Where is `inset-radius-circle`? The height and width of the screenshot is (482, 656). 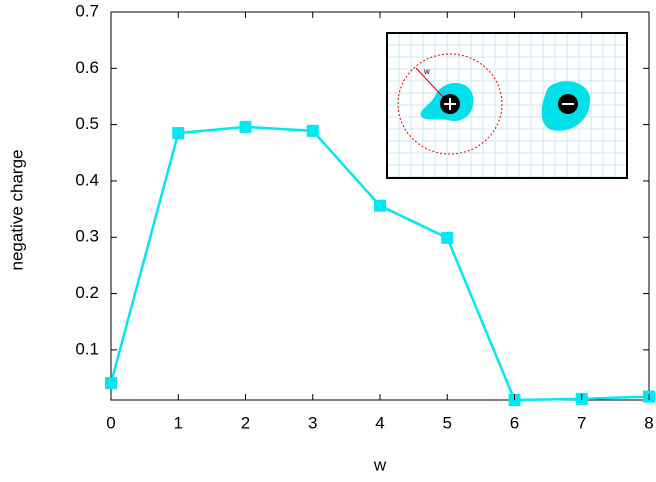
inset-radius-circle is located at coordinates (450, 104).